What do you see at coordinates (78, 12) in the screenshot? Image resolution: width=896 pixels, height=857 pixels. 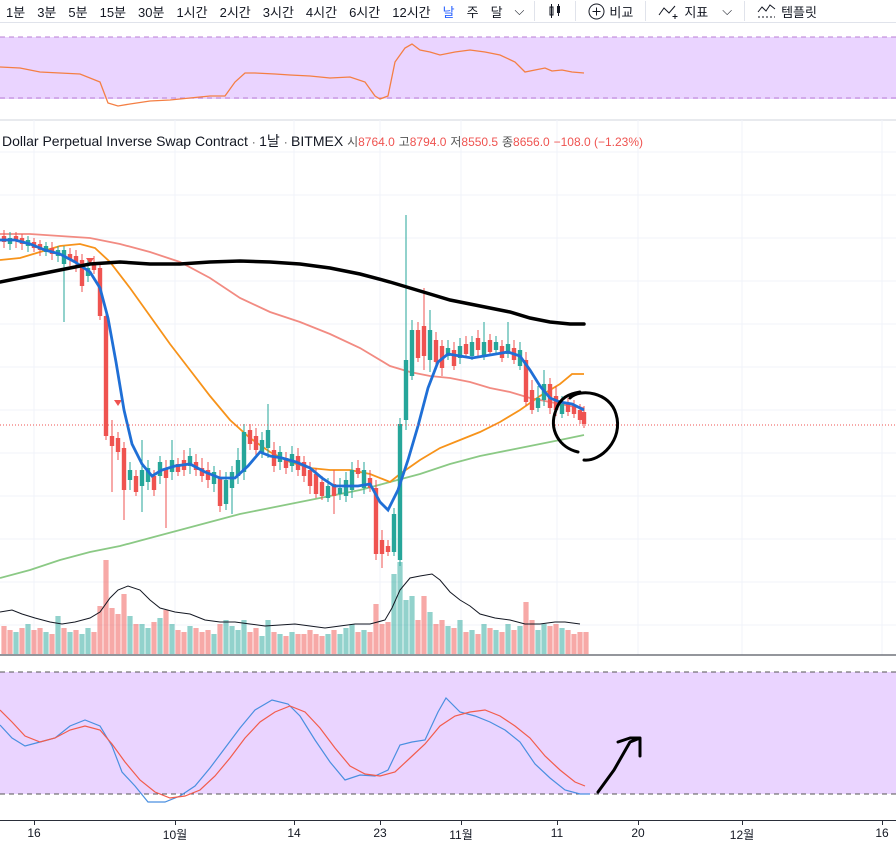 I see `timeframe-2: 5분` at bounding box center [78, 12].